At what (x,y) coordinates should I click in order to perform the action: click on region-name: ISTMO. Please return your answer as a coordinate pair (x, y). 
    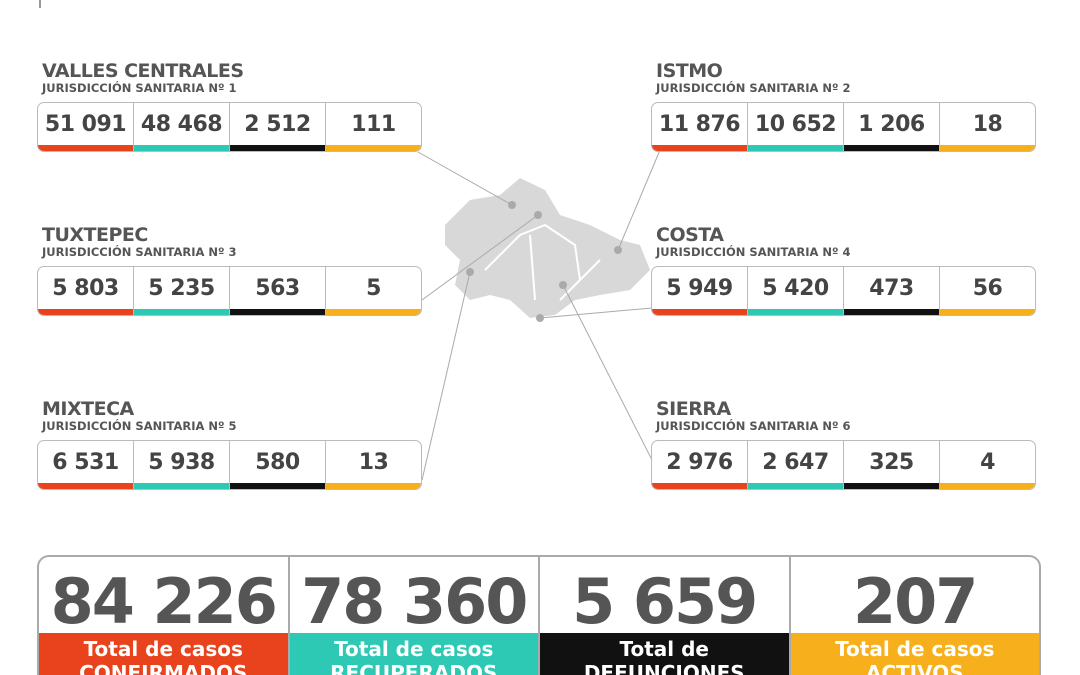
    Looking at the image, I should click on (689, 71).